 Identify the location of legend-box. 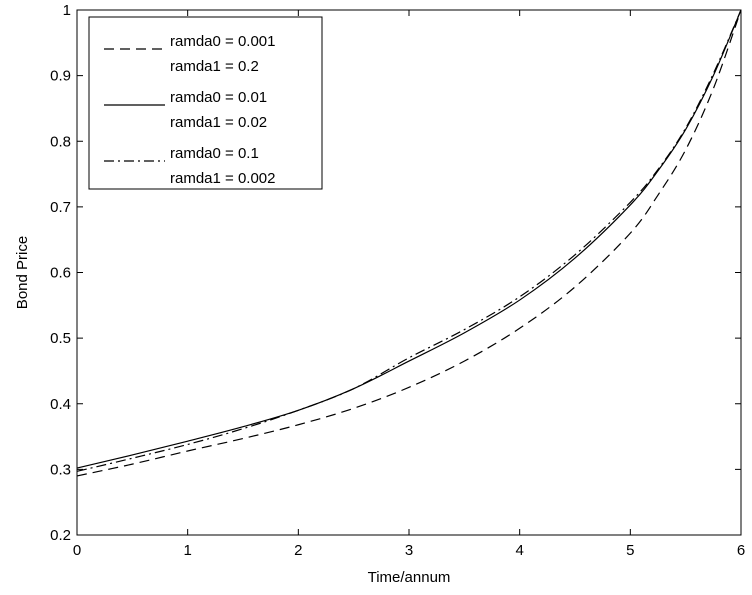
(205, 103).